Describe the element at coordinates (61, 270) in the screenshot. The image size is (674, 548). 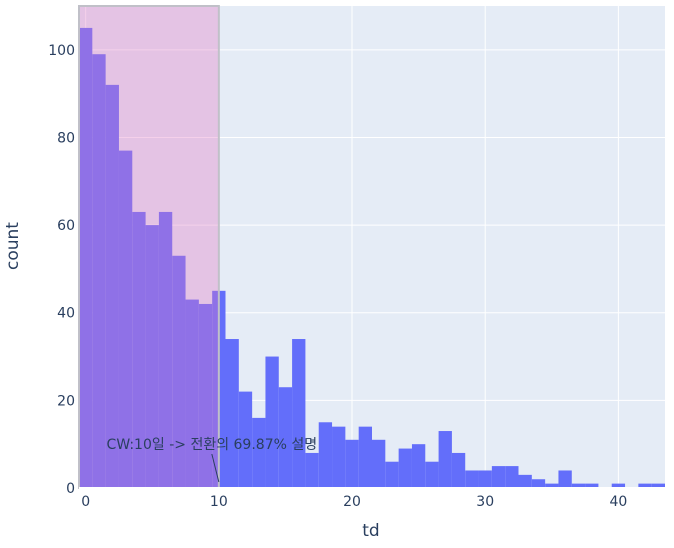
I see `y-tick-labels: 0 20 40 60 80 100` at that location.